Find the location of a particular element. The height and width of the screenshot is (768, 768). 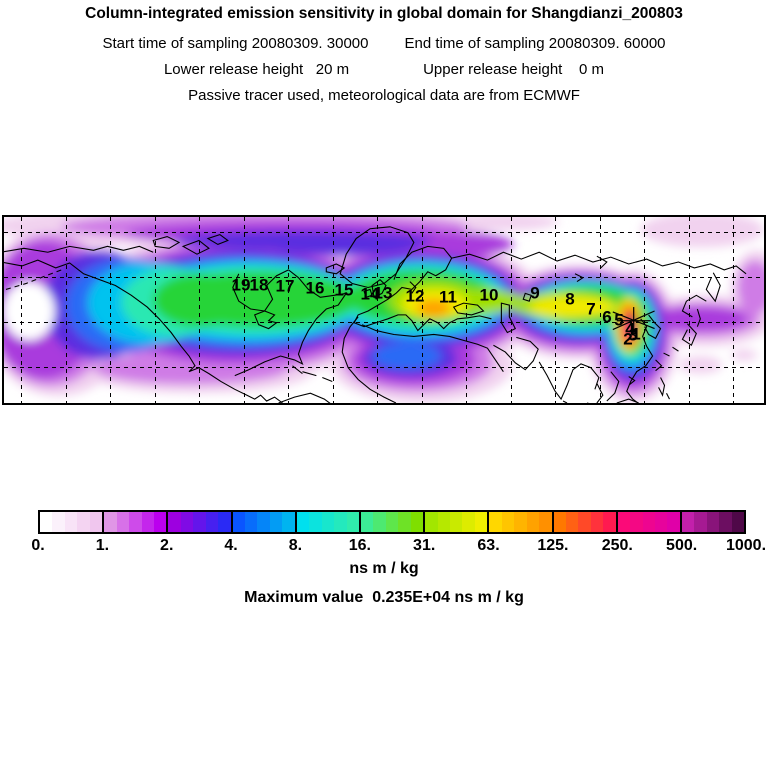

colorbar-tick: 1. is located at coordinates (102, 545).